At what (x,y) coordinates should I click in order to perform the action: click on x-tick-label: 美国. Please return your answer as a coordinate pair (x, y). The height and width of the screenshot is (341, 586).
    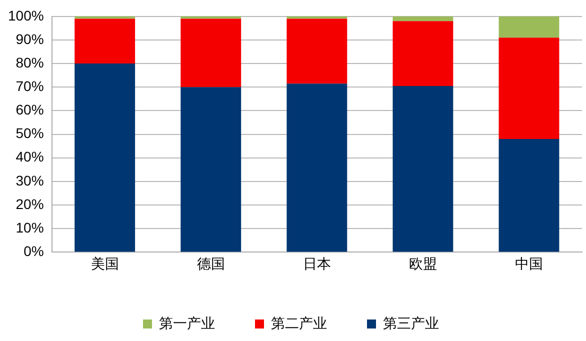
    Looking at the image, I should click on (104, 263).